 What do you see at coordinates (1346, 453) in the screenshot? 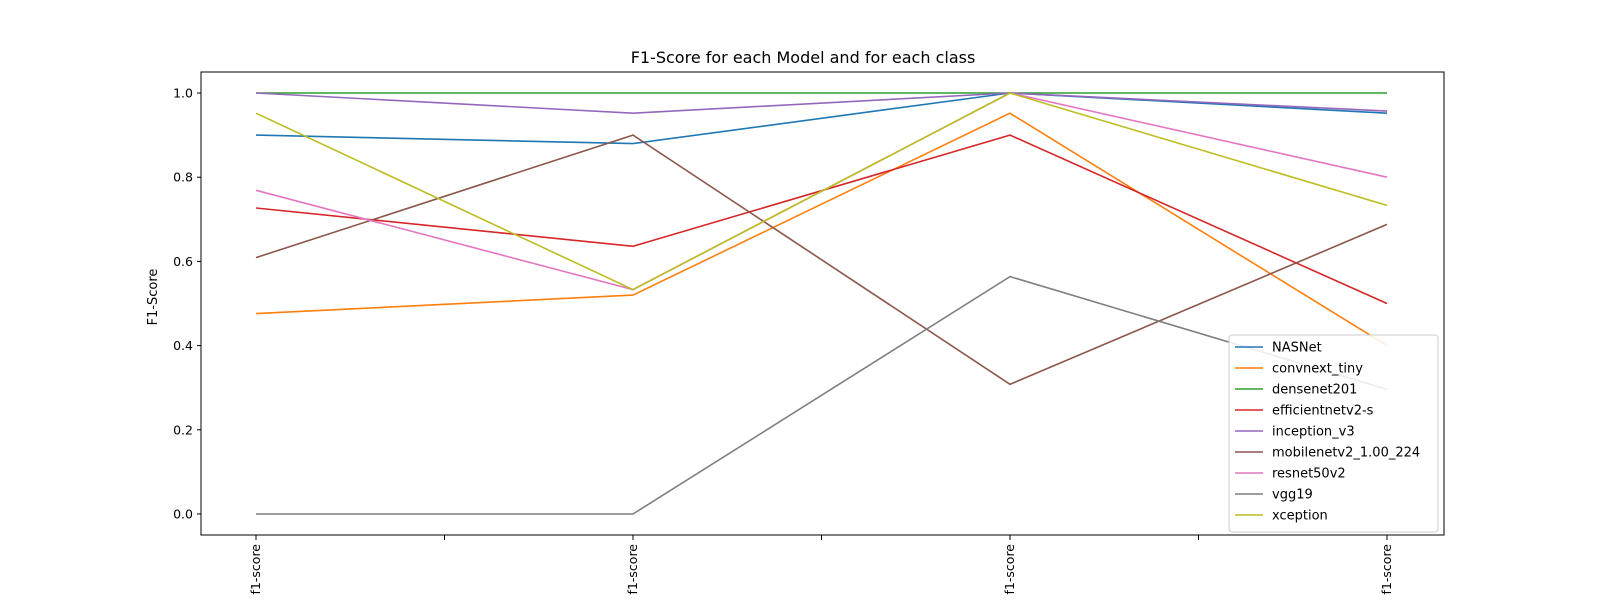
I see `legend-label: mobilenetv2_1.00_224` at bounding box center [1346, 453].